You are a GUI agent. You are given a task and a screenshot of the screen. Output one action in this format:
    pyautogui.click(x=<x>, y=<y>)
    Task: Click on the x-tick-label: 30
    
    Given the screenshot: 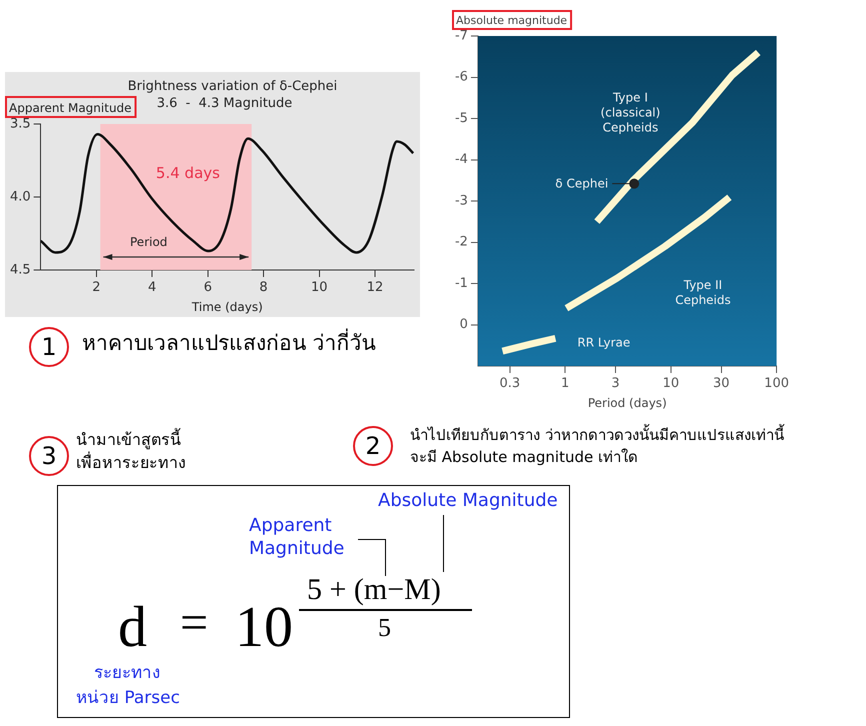 What is the action you would take?
    pyautogui.click(x=721, y=384)
    